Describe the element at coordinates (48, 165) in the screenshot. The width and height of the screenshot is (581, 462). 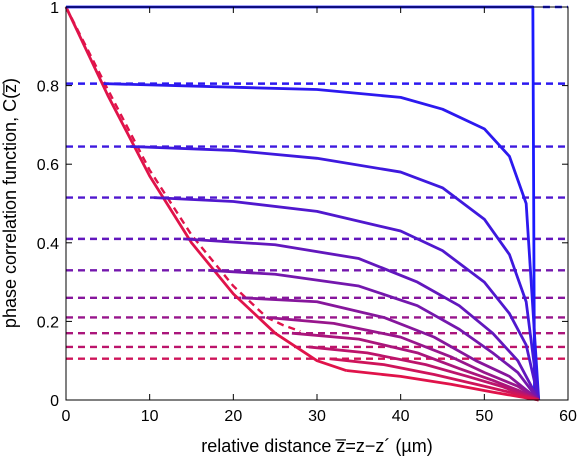
I see `y-tick-label: 0.6` at that location.